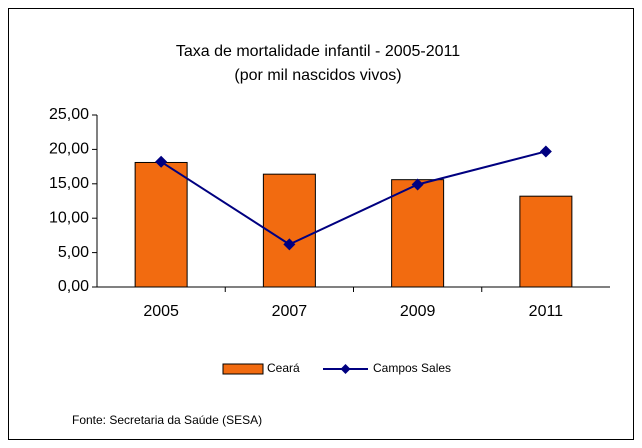 The height and width of the screenshot is (448, 642). Describe the element at coordinates (546, 311) in the screenshot. I see `x-tick-label: 2011` at that location.